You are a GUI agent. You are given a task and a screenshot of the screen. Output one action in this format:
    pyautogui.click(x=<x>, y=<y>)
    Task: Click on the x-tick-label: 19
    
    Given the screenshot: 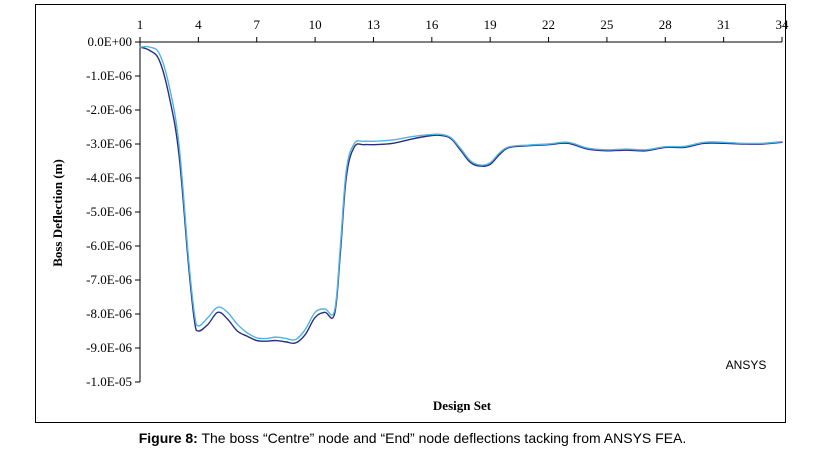 What is the action you would take?
    pyautogui.click(x=490, y=24)
    